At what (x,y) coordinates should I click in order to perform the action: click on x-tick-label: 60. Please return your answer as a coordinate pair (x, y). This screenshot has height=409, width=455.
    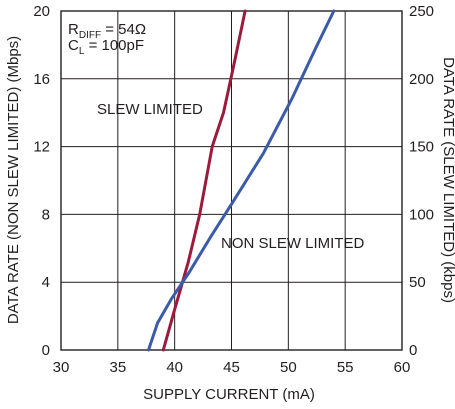
    Looking at the image, I should click on (402, 367).